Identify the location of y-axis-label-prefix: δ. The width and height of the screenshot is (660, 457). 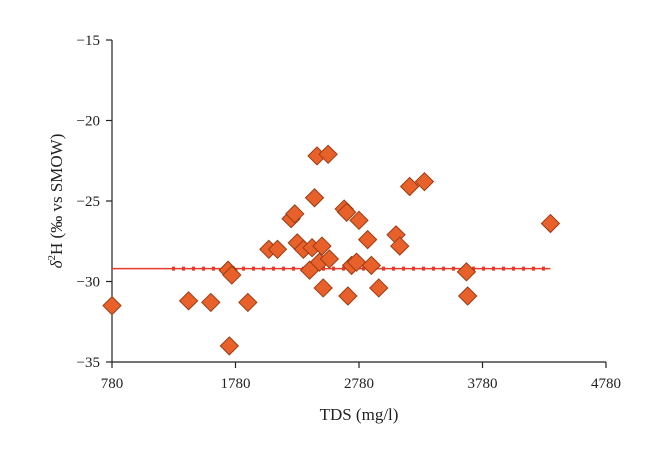
(56, 263).